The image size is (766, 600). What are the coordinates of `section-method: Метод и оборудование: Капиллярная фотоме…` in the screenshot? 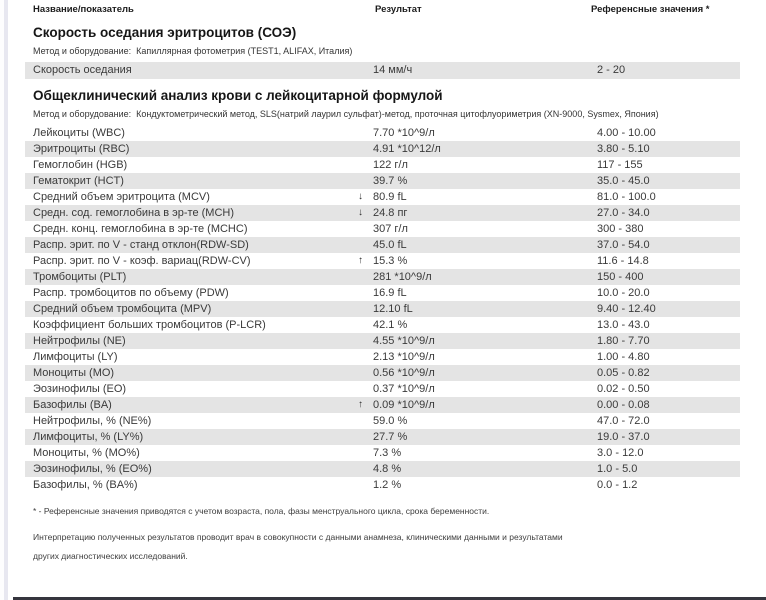 It's located at (193, 51).